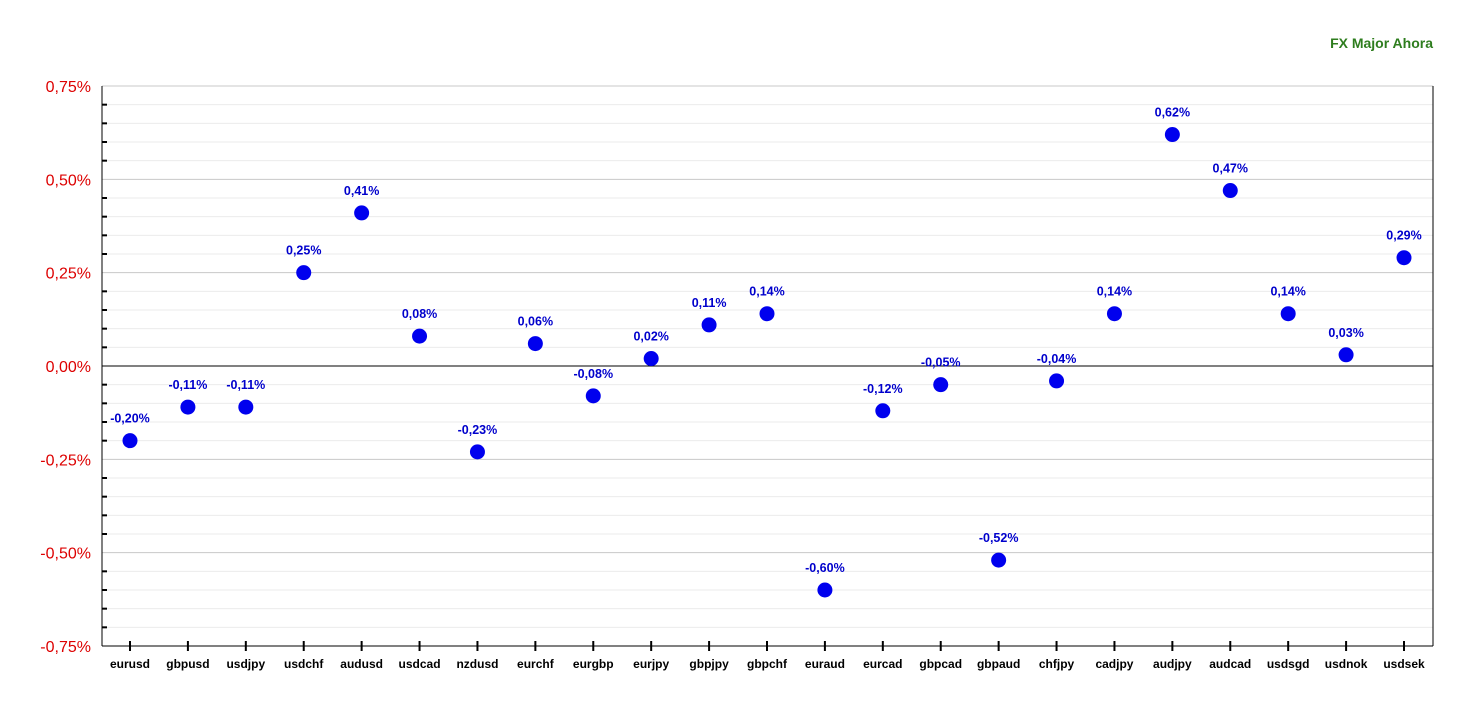 The image size is (1468, 707). Describe the element at coordinates (1403, 236) in the screenshot. I see `data-label: 0,29%` at that location.